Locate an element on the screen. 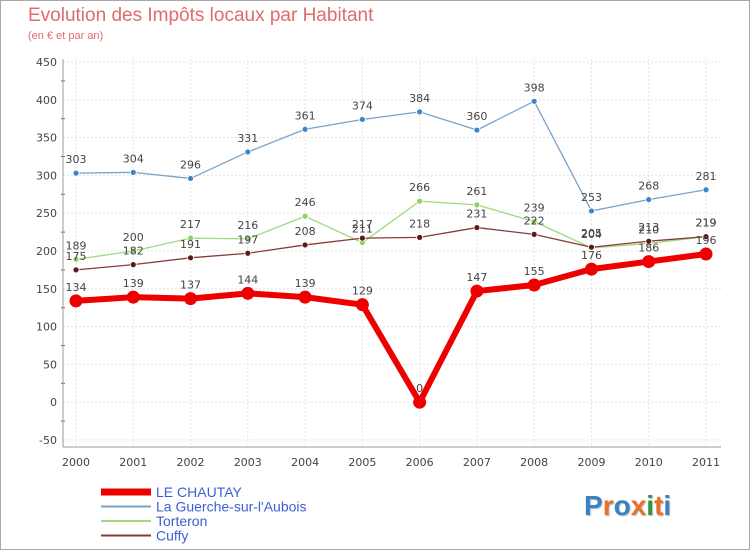  data-label: 361 is located at coordinates (305, 115).